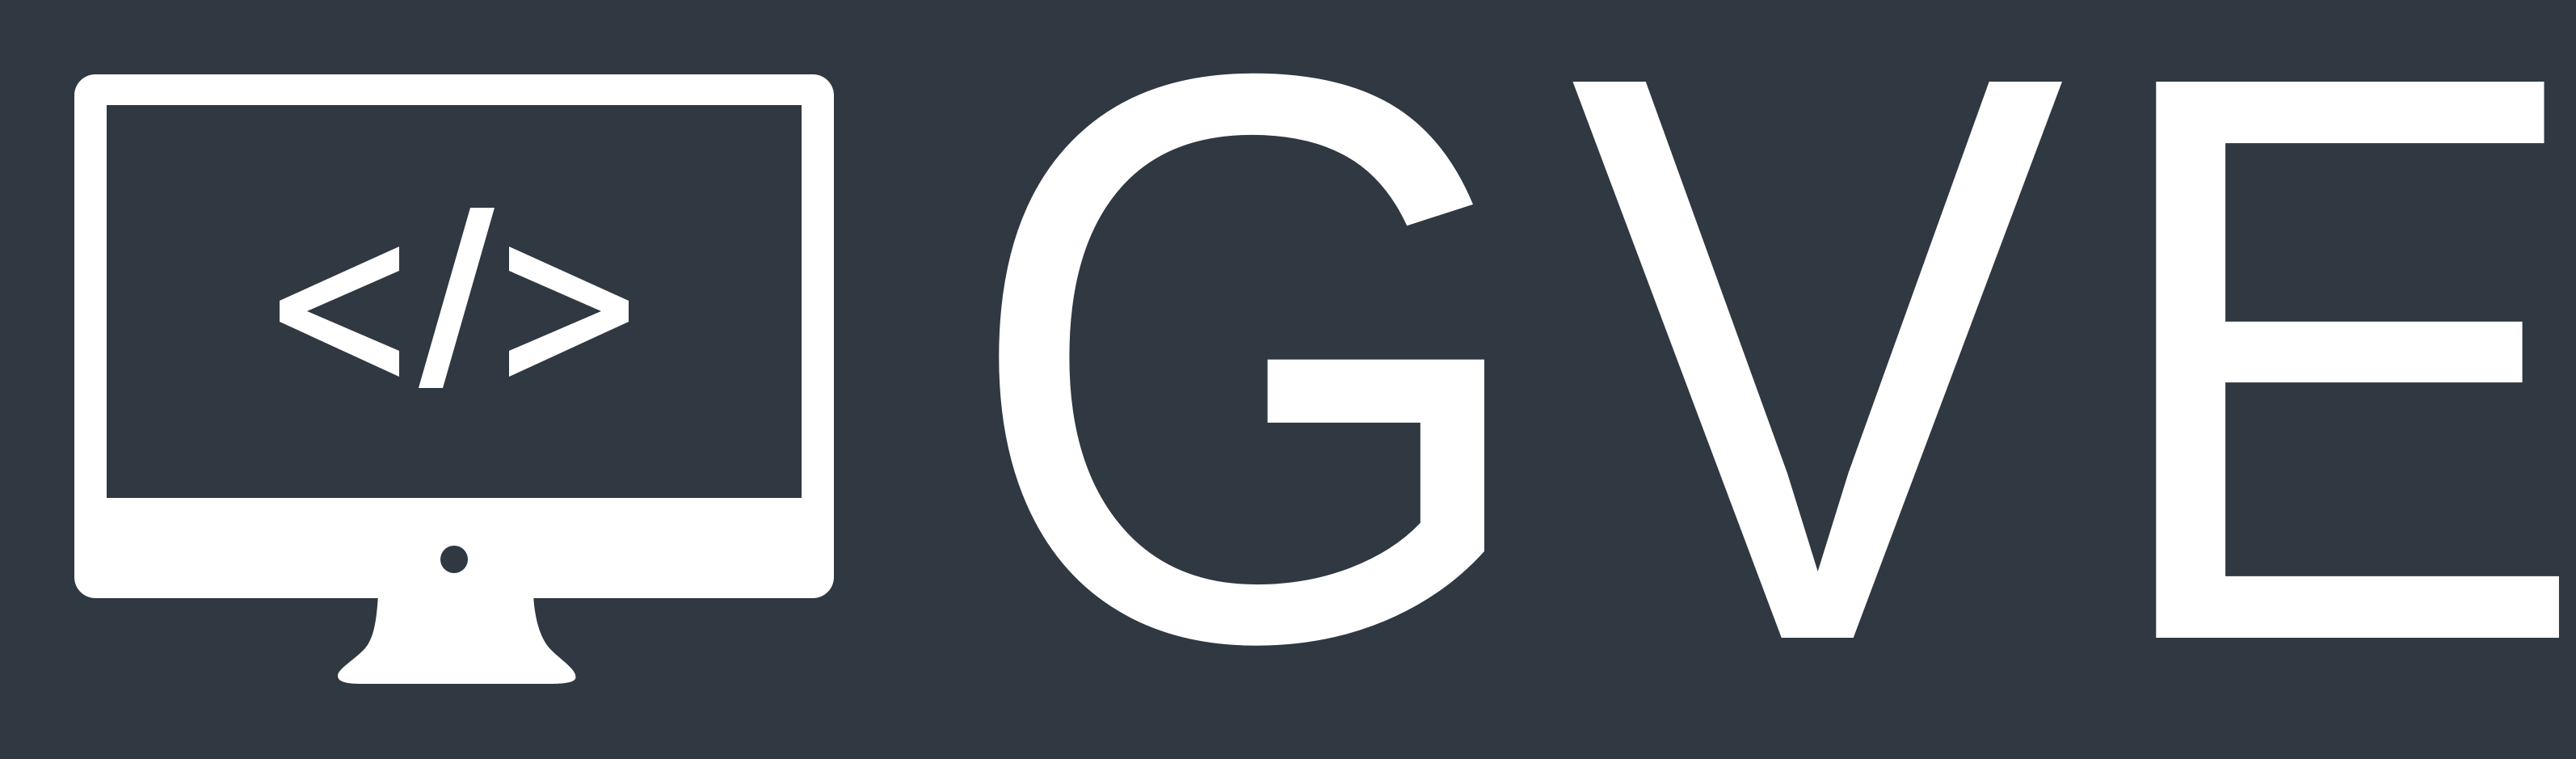  I want to click on monitor-stand, so click(457, 639).